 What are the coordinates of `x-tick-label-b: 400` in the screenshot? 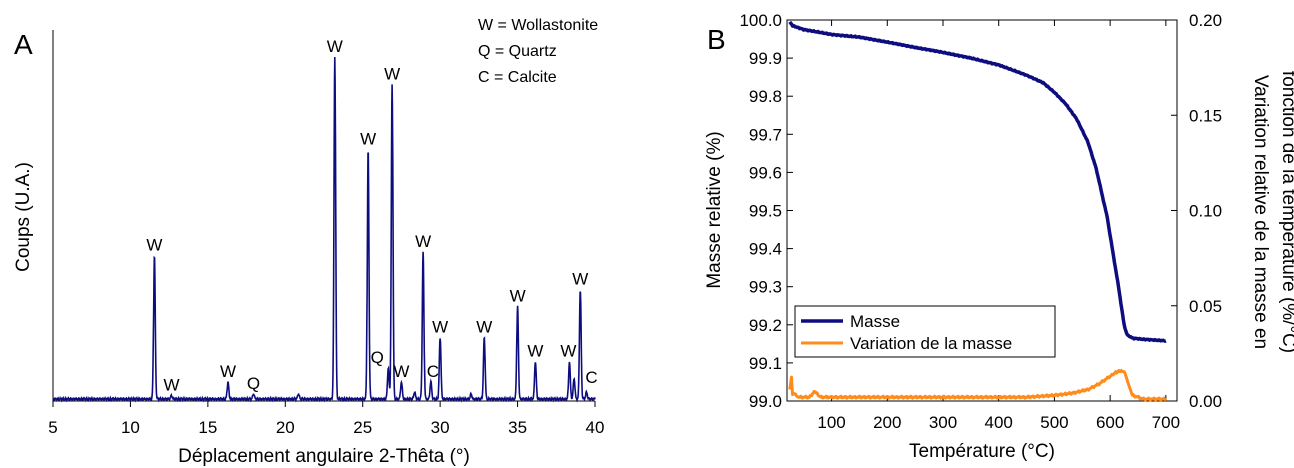 It's located at (999, 422).